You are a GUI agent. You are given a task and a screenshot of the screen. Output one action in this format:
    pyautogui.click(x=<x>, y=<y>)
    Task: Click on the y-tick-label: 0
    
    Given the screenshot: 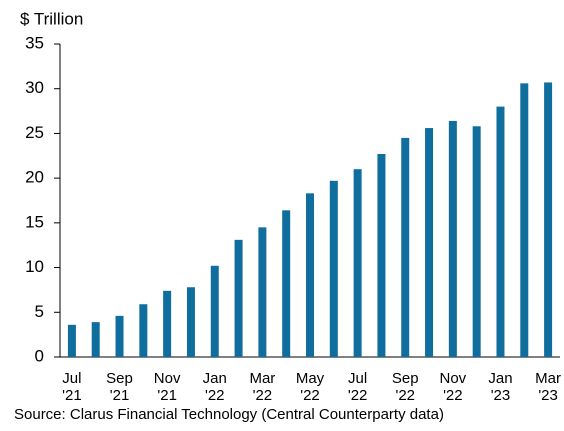 What is the action you would take?
    pyautogui.click(x=39, y=355)
    